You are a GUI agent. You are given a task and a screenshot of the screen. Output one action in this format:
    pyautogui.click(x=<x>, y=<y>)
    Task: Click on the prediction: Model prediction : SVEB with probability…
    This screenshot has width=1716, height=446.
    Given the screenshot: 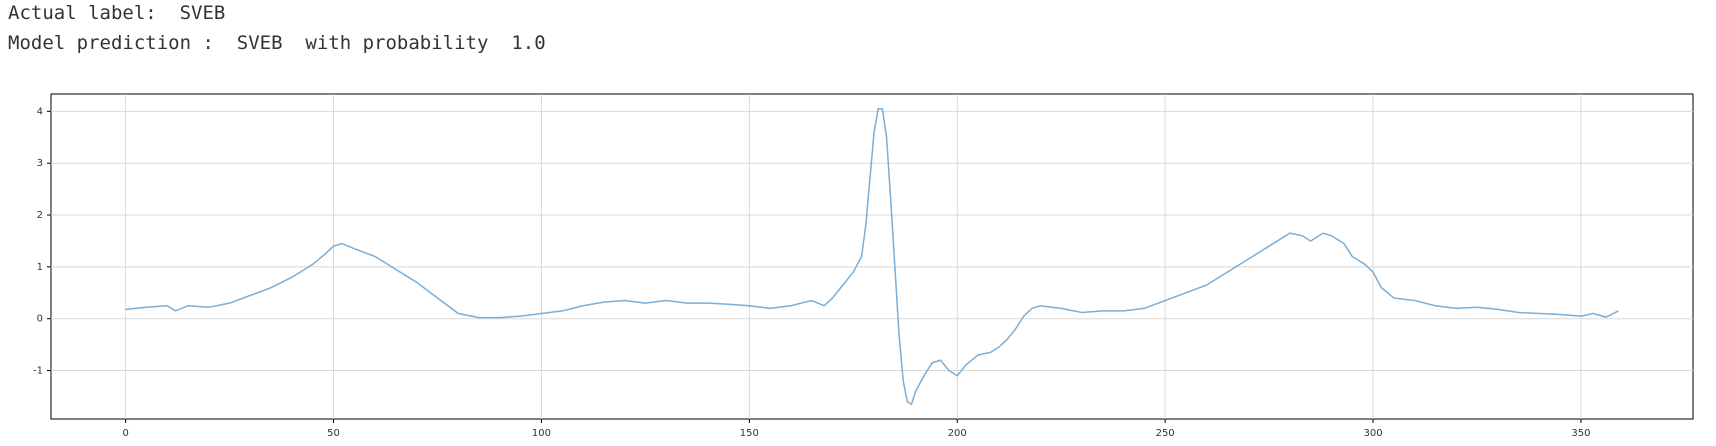 What is the action you would take?
    pyautogui.click(x=277, y=43)
    